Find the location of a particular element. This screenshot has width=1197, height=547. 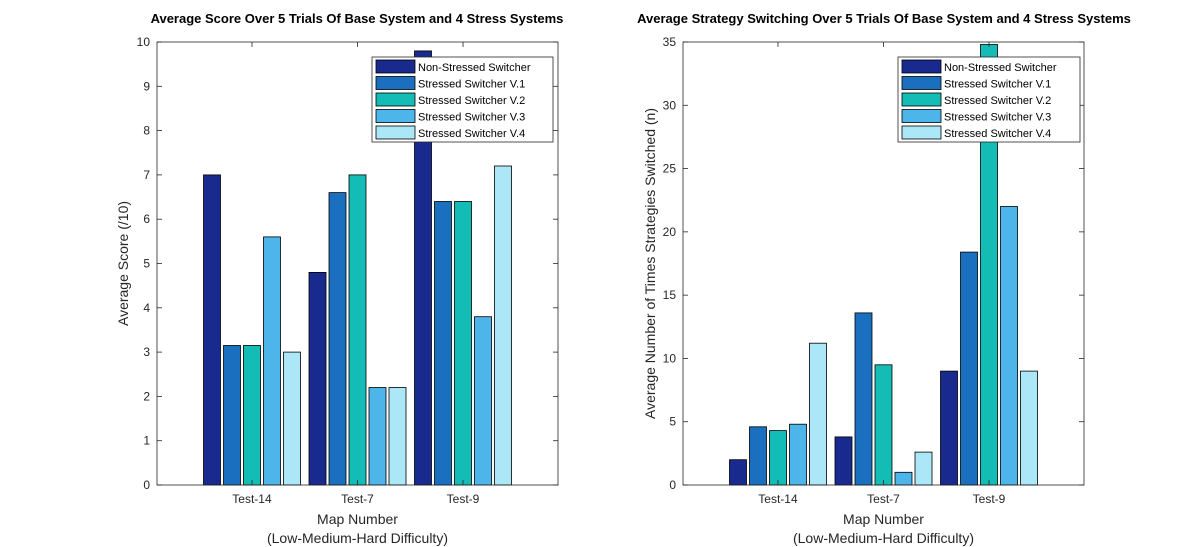

y-tick-label: 3 is located at coordinates (146, 352).